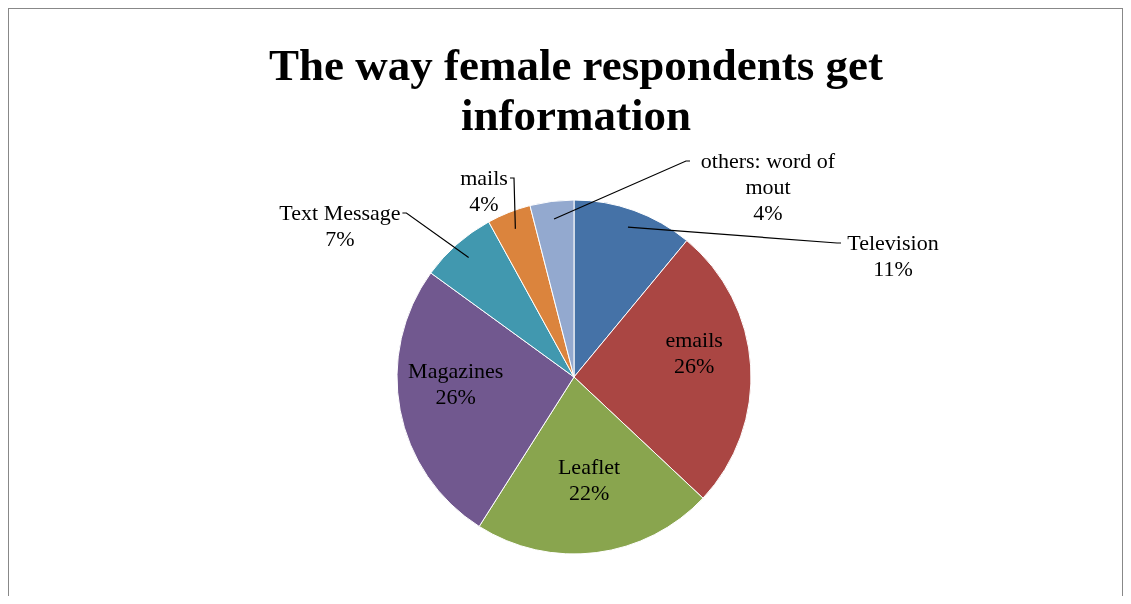 This screenshot has width=1131, height=604. Describe the element at coordinates (589, 493) in the screenshot. I see `data-label: 22%` at that location.